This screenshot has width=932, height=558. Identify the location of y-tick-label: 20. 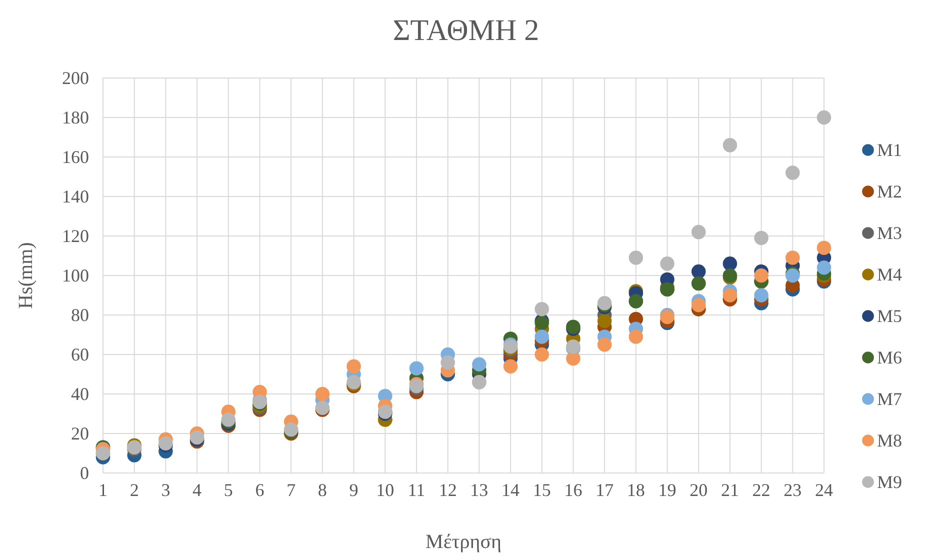
(80, 433).